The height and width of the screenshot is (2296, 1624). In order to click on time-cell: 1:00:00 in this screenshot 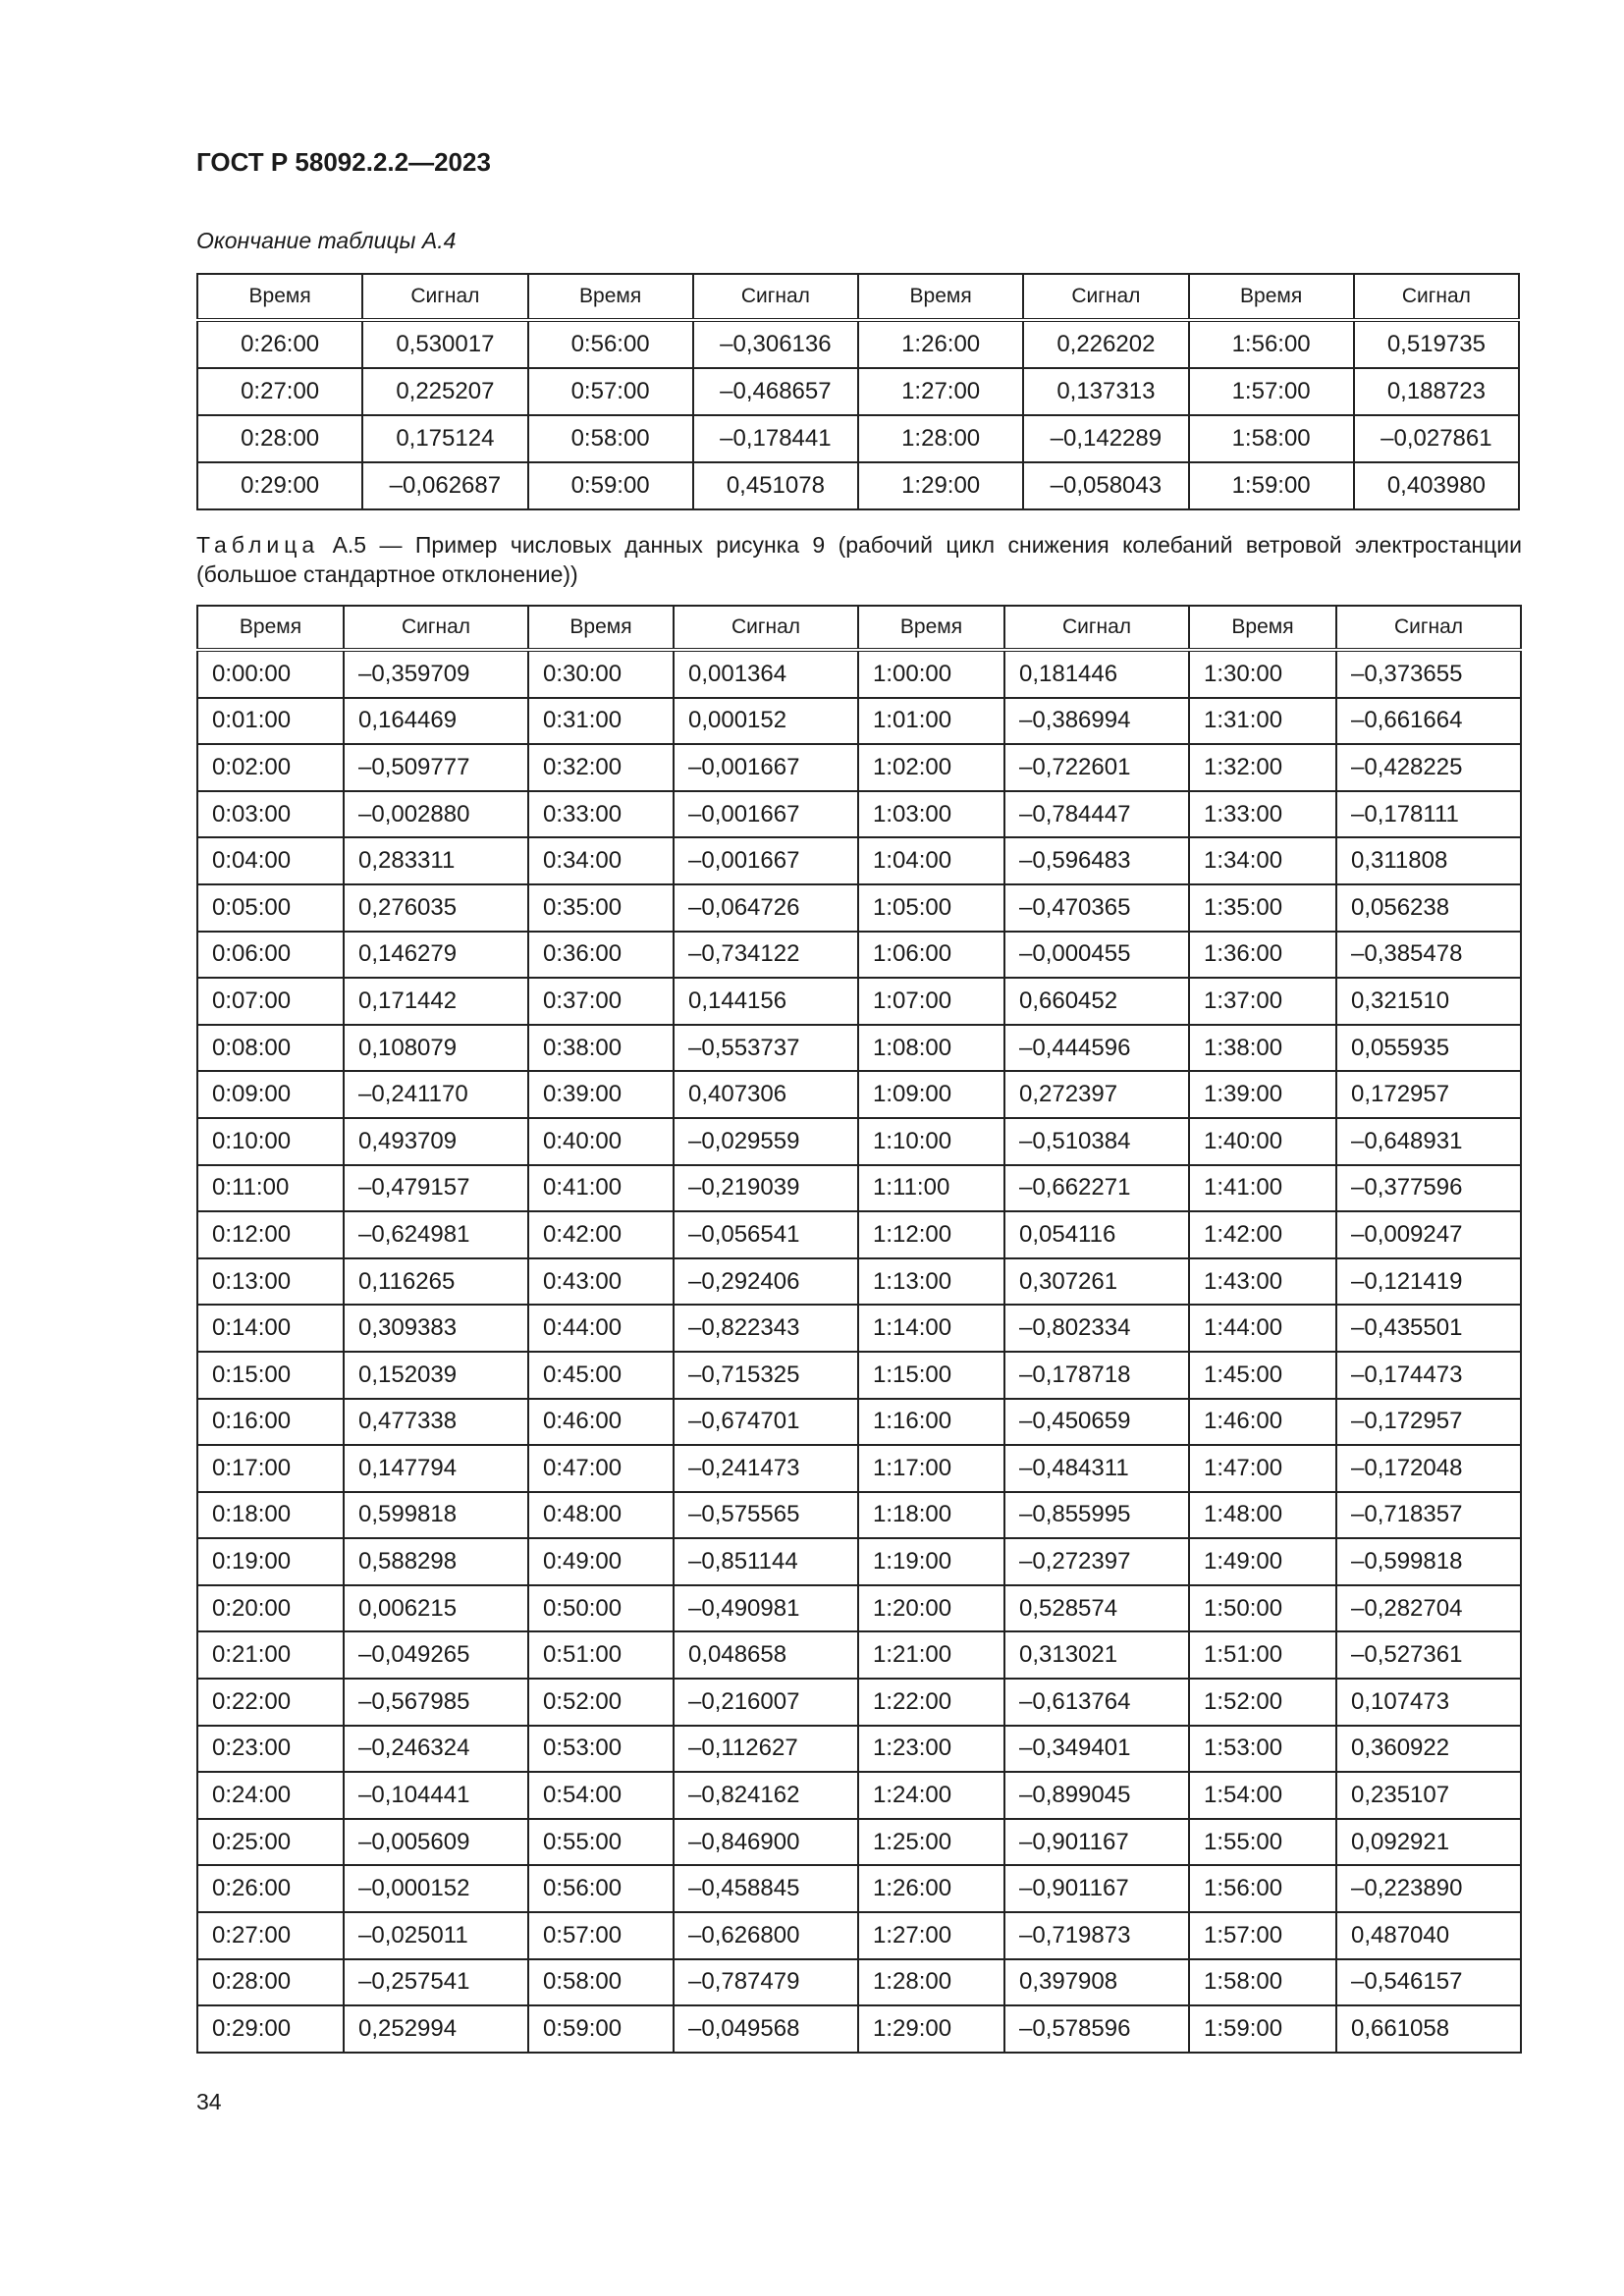, I will do `click(931, 674)`.